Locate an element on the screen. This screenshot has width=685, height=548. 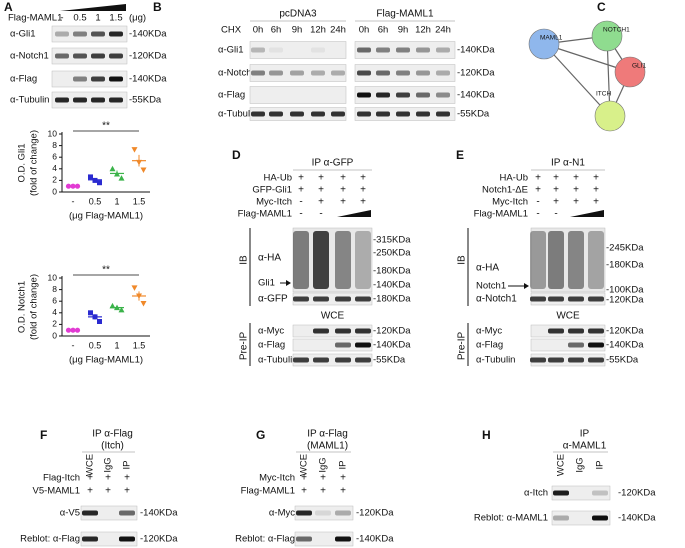
y-axis-title: O.D. Notch1 is located at coordinates (22, 307).